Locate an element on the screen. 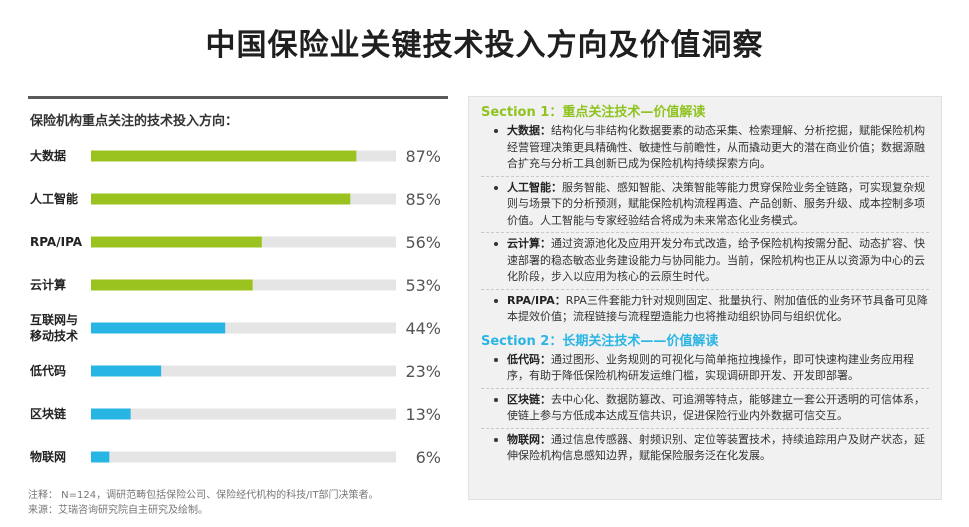 The image size is (969, 527). chart-top-rule is located at coordinates (238, 97).